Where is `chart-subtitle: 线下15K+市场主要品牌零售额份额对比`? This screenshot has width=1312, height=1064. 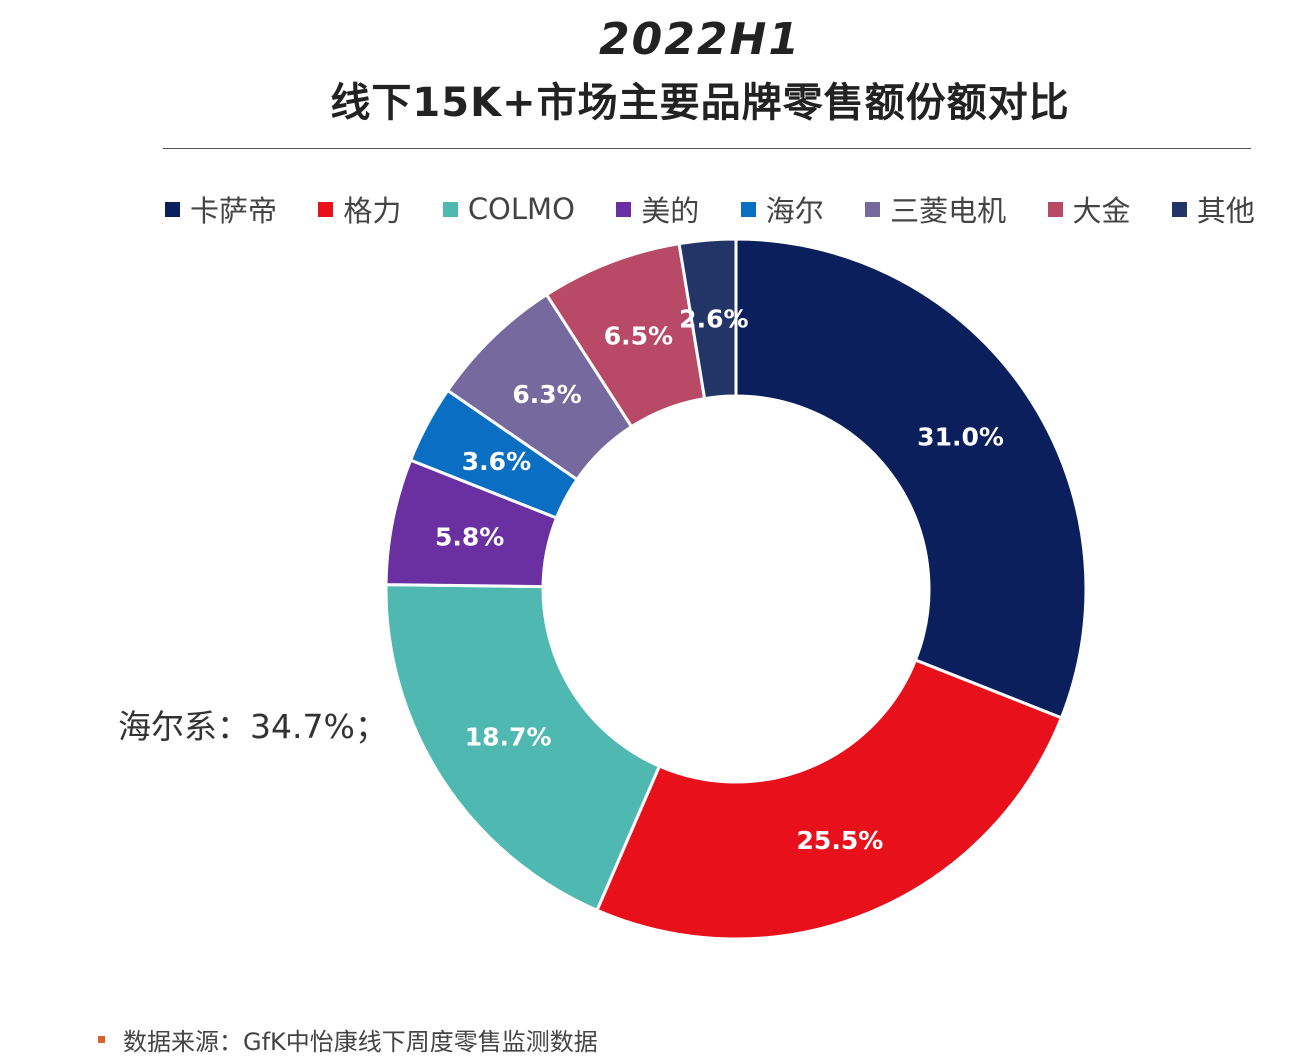 chart-subtitle: 线下15K+市场主要品牌零售额份额对比 is located at coordinates (700, 103).